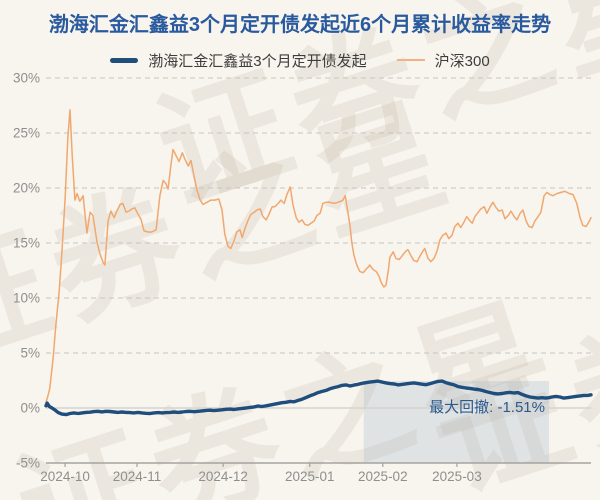 The image size is (600, 500). Describe the element at coordinates (30, 408) in the screenshot. I see `y-tick-label: 0%` at that location.